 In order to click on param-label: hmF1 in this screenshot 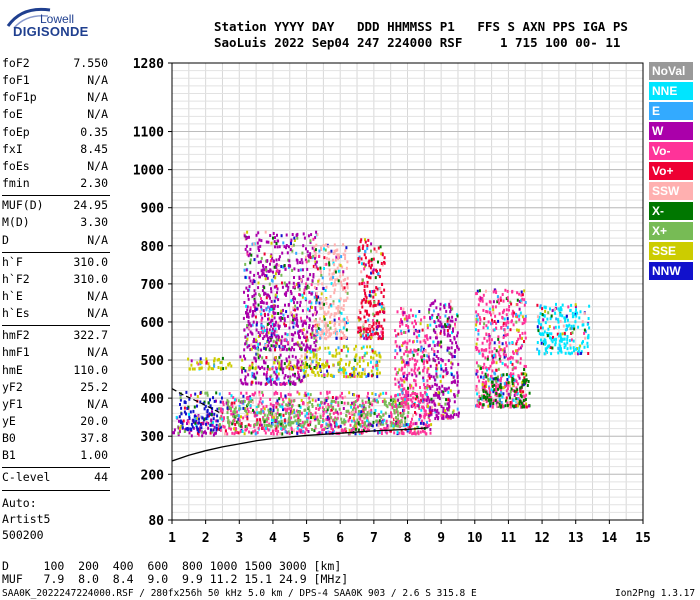, I will do `click(16, 352)`.